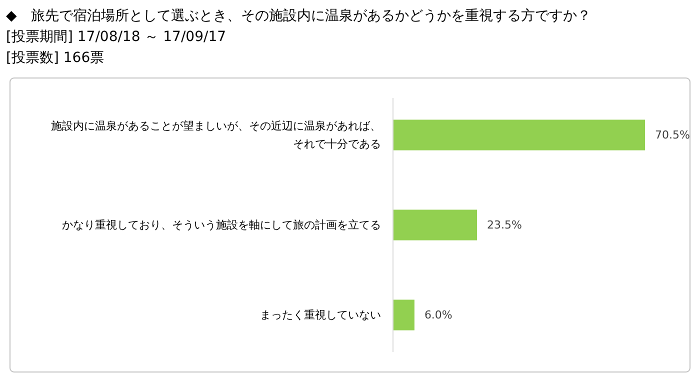 This screenshot has height=383, width=700. Describe the element at coordinates (216, 135) in the screenshot. I see `y-tick-label: 施設内に温泉があることが望ましいが、その近辺に温泉があれば、それで十分である` at that location.